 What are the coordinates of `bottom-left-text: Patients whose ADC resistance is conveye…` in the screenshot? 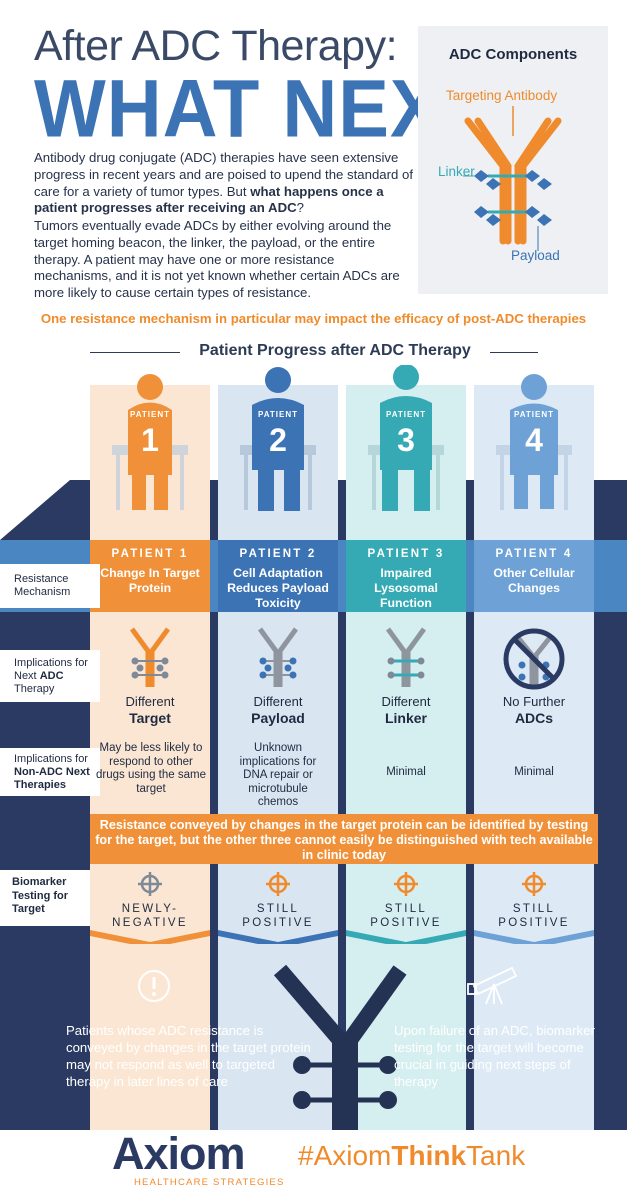 It's located at (188, 1056).